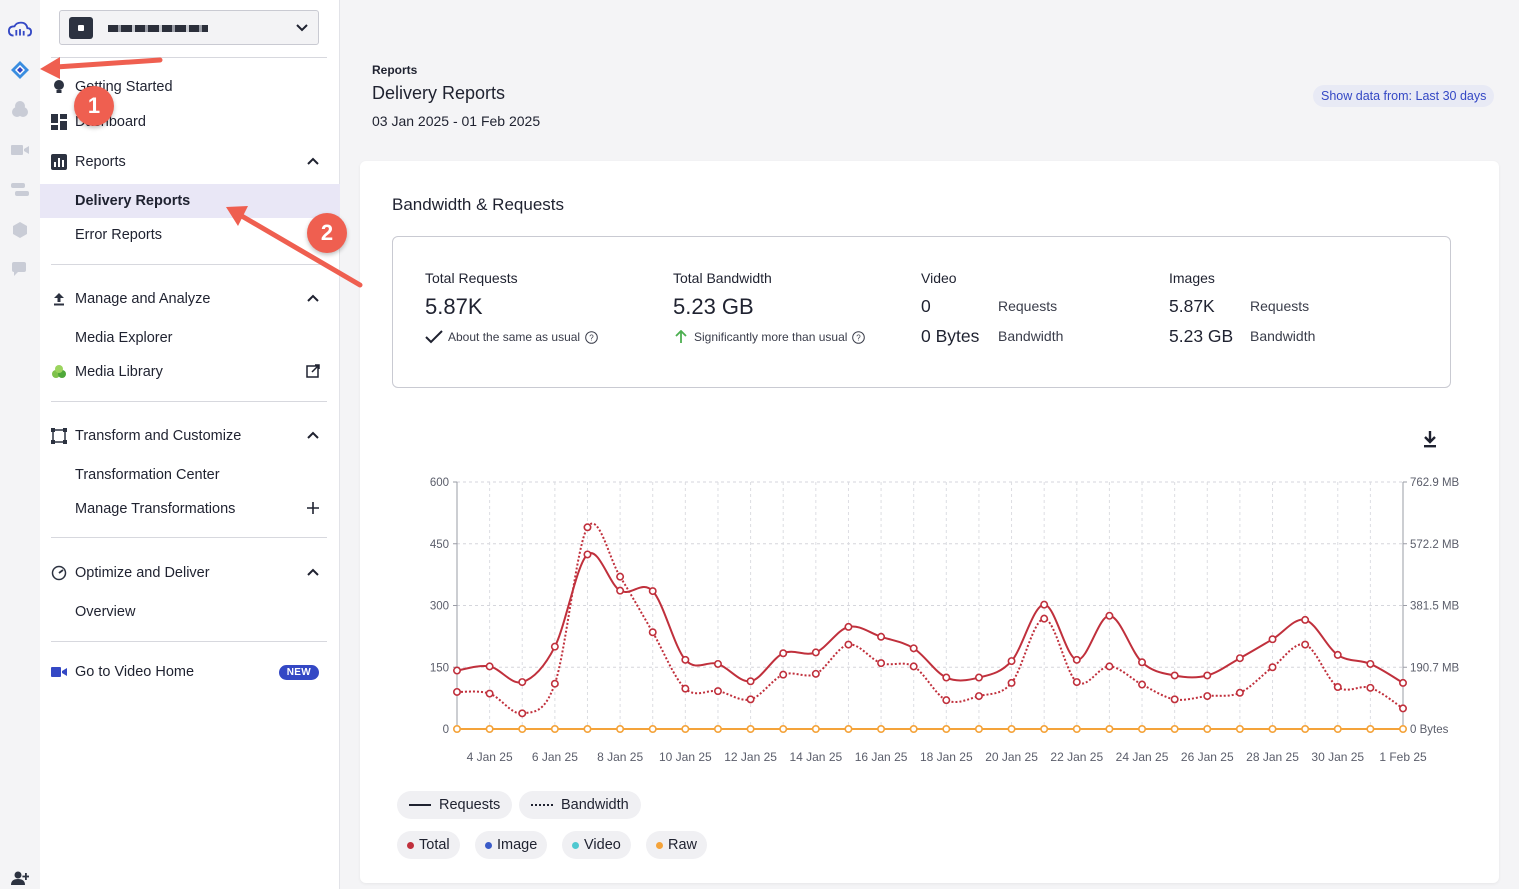 The image size is (1519, 889). I want to click on arrow-up-icon, so click(681, 336).